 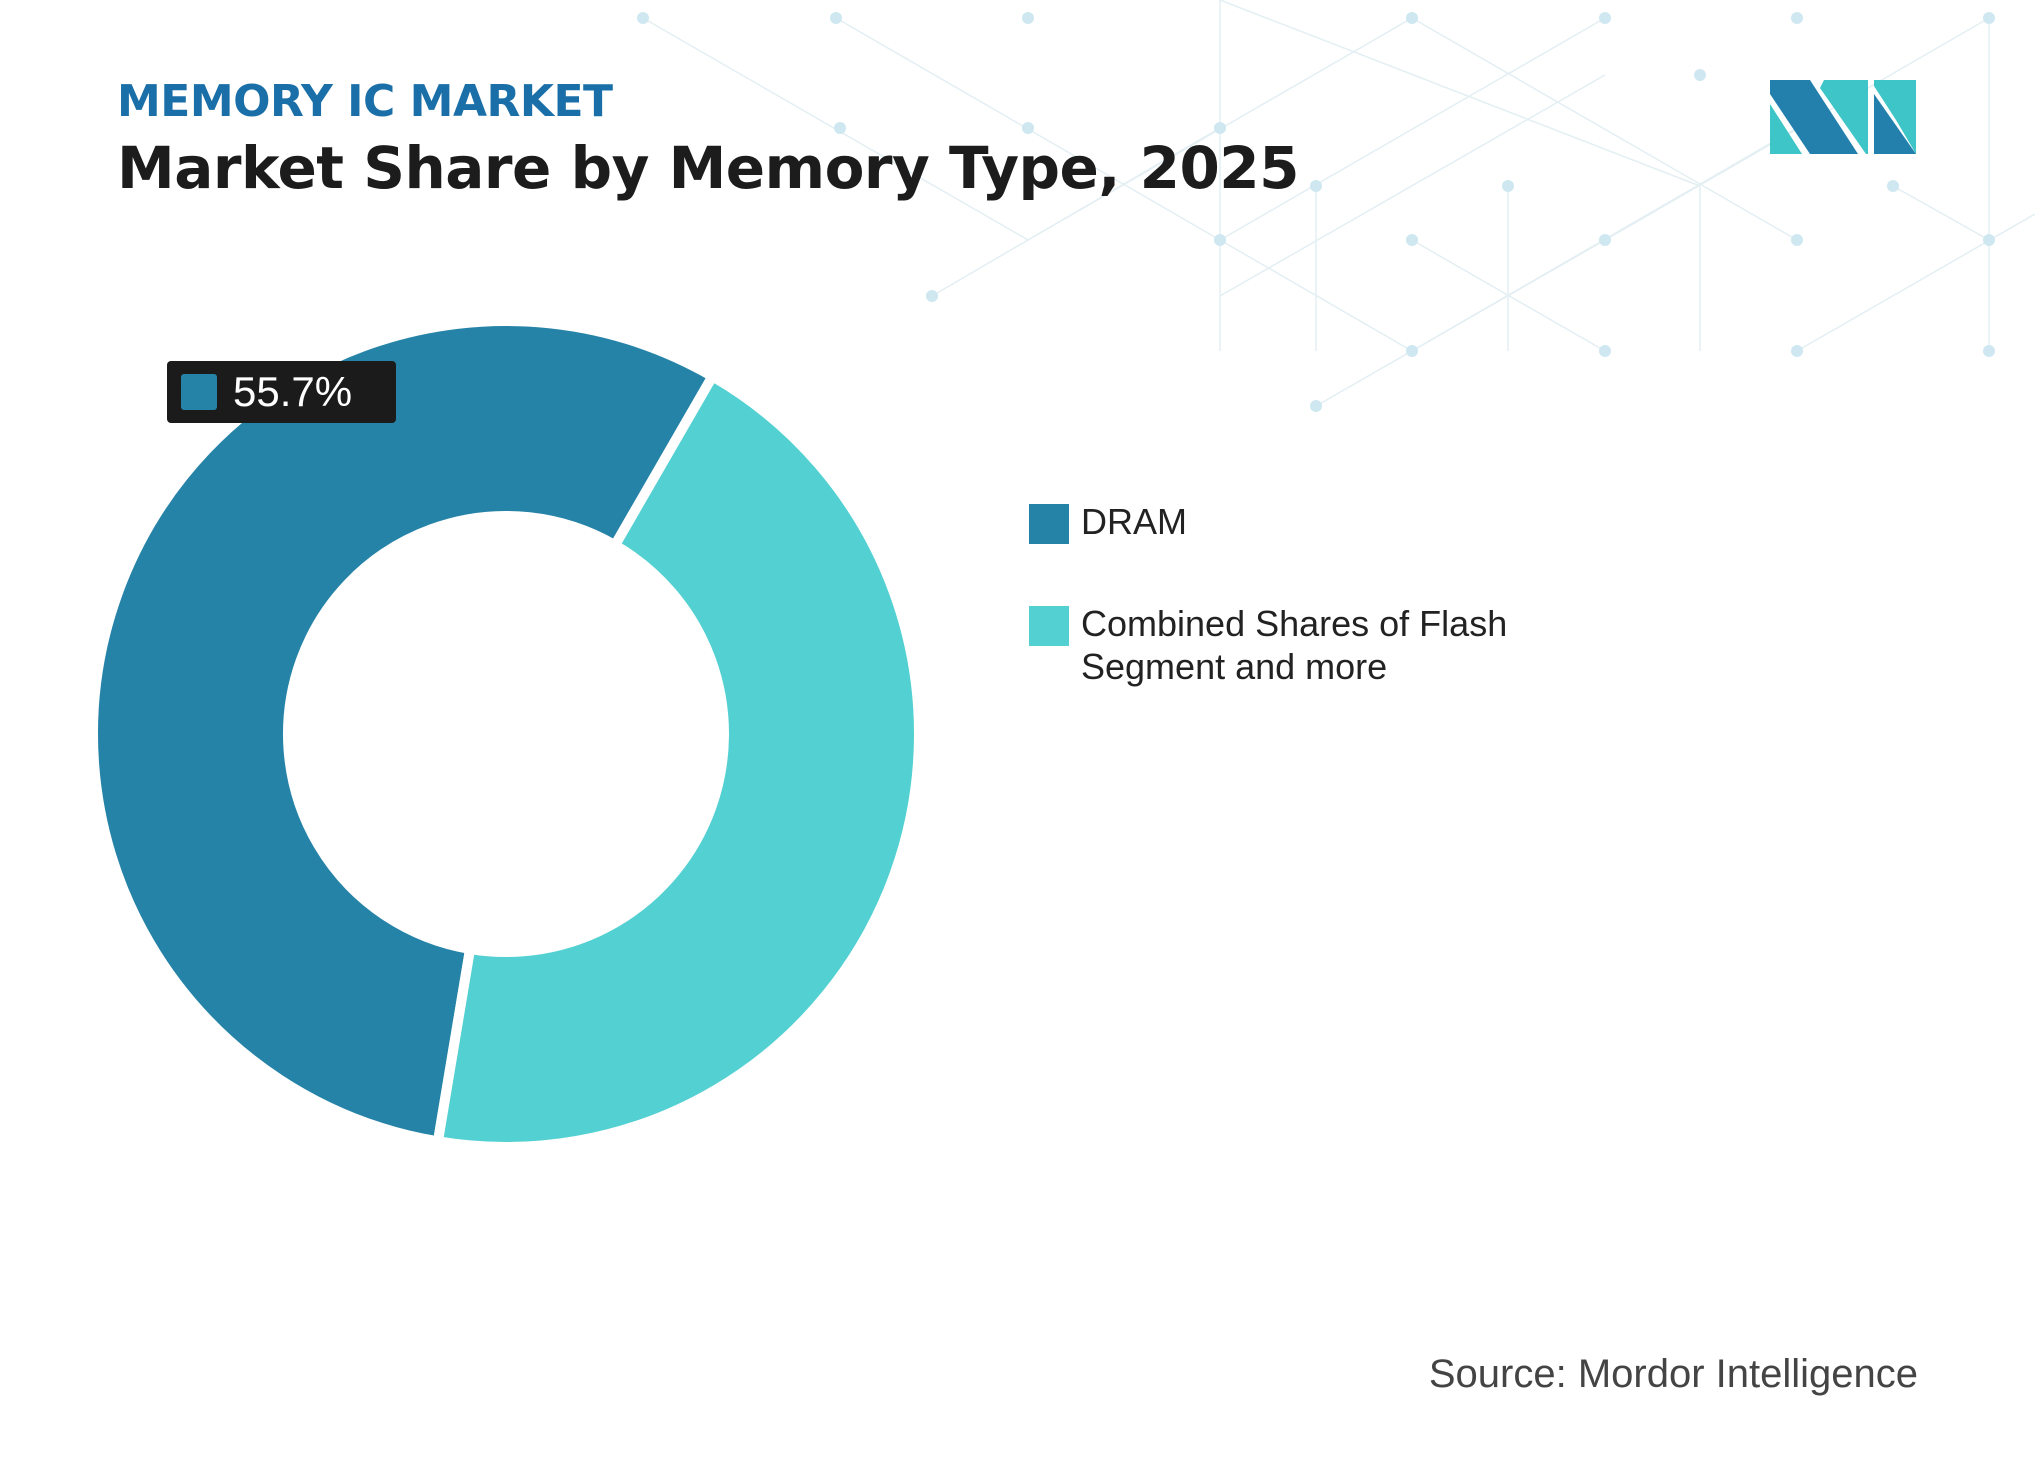 What do you see at coordinates (199, 392) in the screenshot?
I see `data-label-swatch` at bounding box center [199, 392].